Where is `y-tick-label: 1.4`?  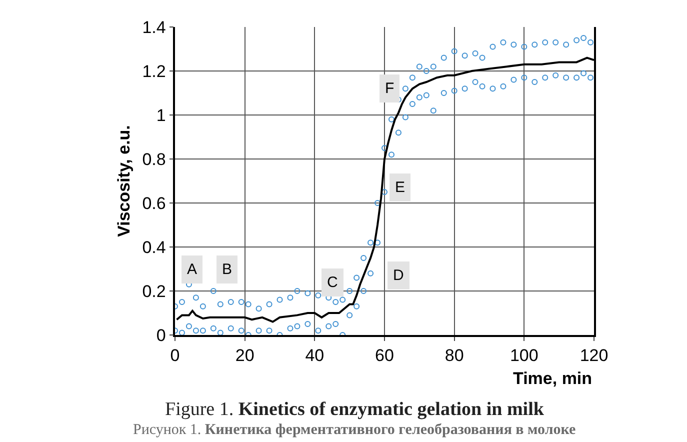
y-tick-label: 1.4 is located at coordinates (154, 27).